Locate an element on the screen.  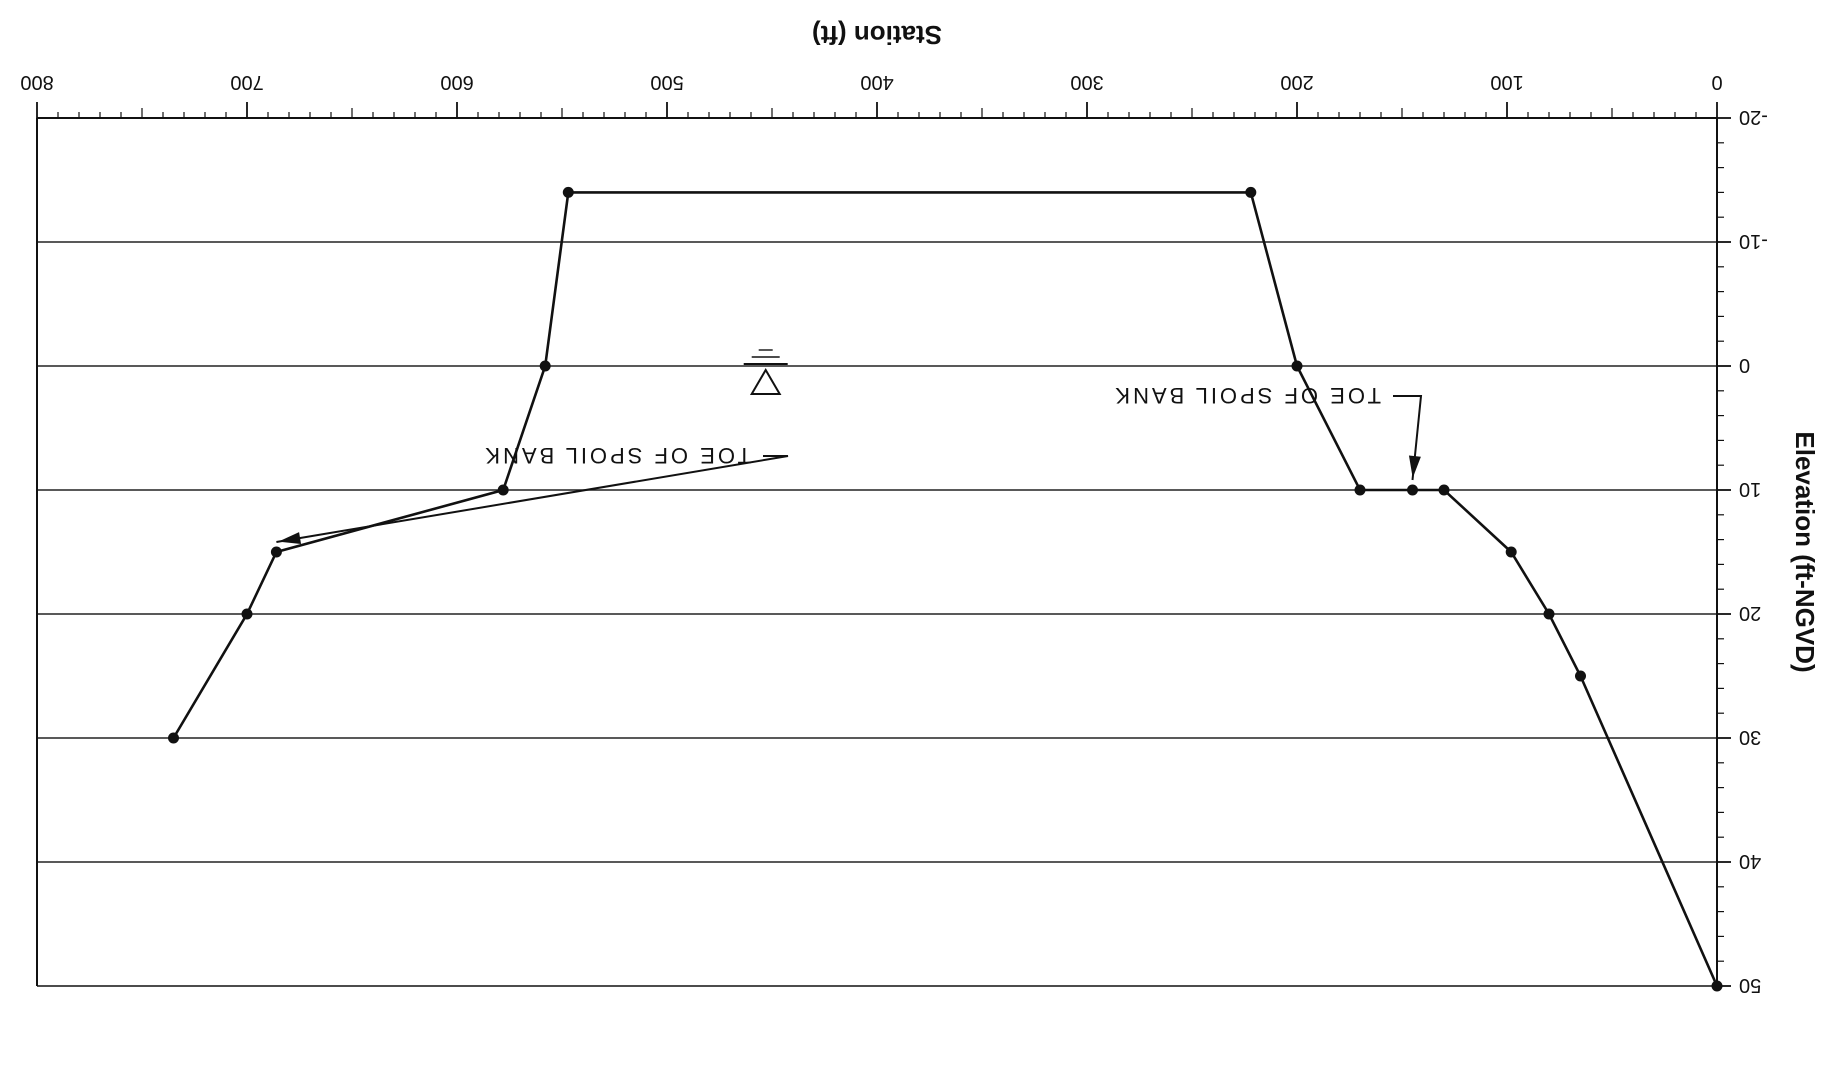
x-tick-label: 600 is located at coordinates (456, 82).